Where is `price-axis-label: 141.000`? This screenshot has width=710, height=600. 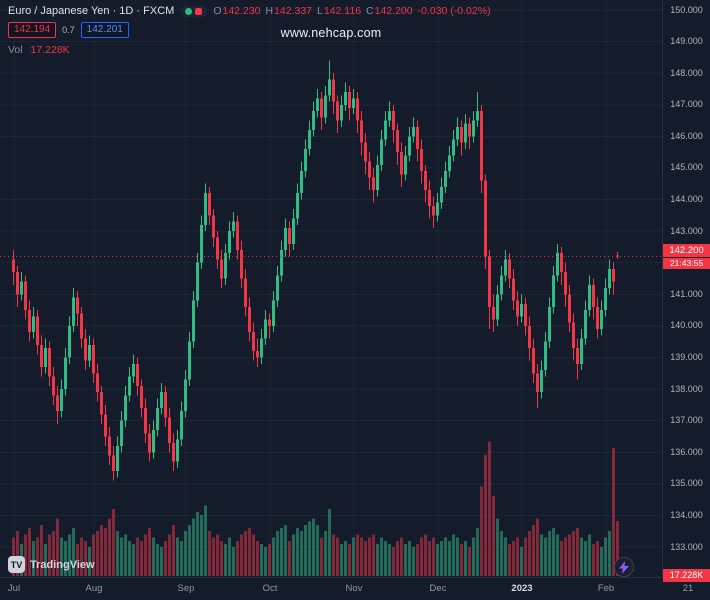
price-axis-label: 141.000 is located at coordinates (686, 293).